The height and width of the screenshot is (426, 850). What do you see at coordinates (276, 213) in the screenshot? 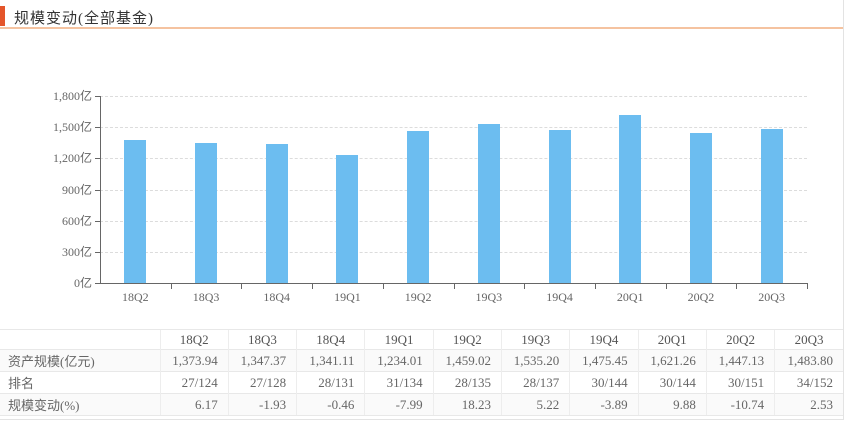
I see `bar-18Q4` at bounding box center [276, 213].